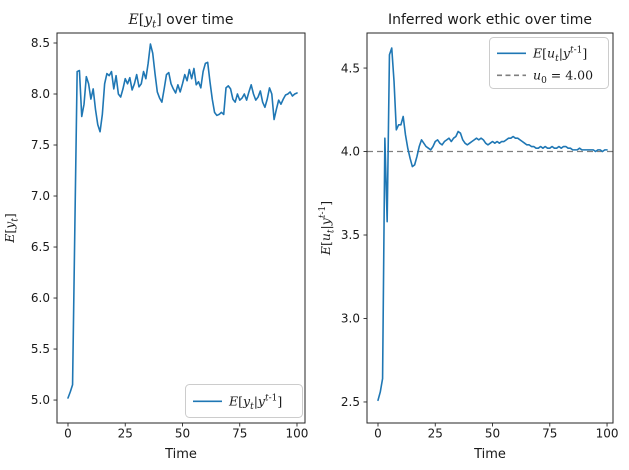 The width and height of the screenshot is (629, 470). I want to click on y-tick-label: 4.5, so click(350, 68).